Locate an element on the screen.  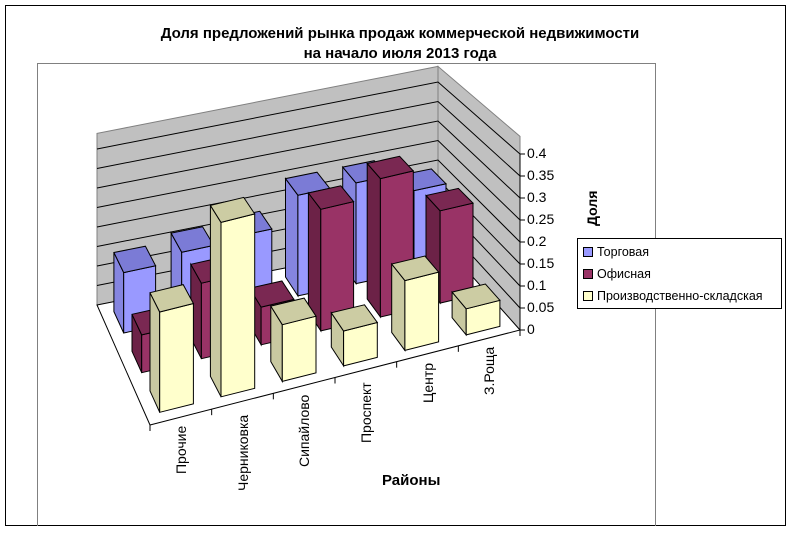
y-tick-label: 0.2 is located at coordinates (537, 241).